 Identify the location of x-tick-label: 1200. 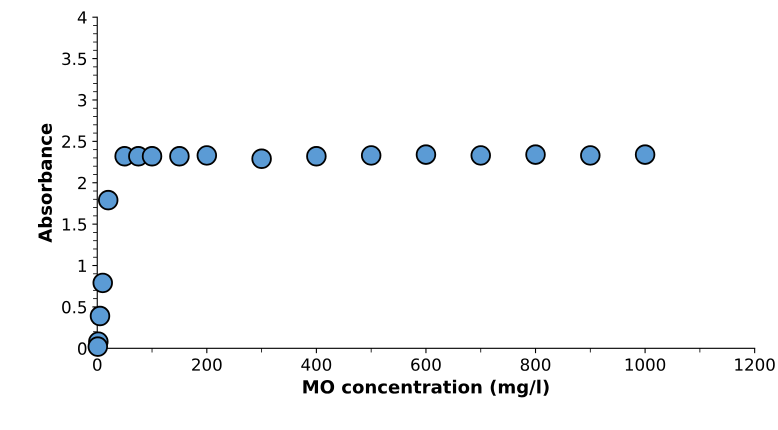
(755, 364).